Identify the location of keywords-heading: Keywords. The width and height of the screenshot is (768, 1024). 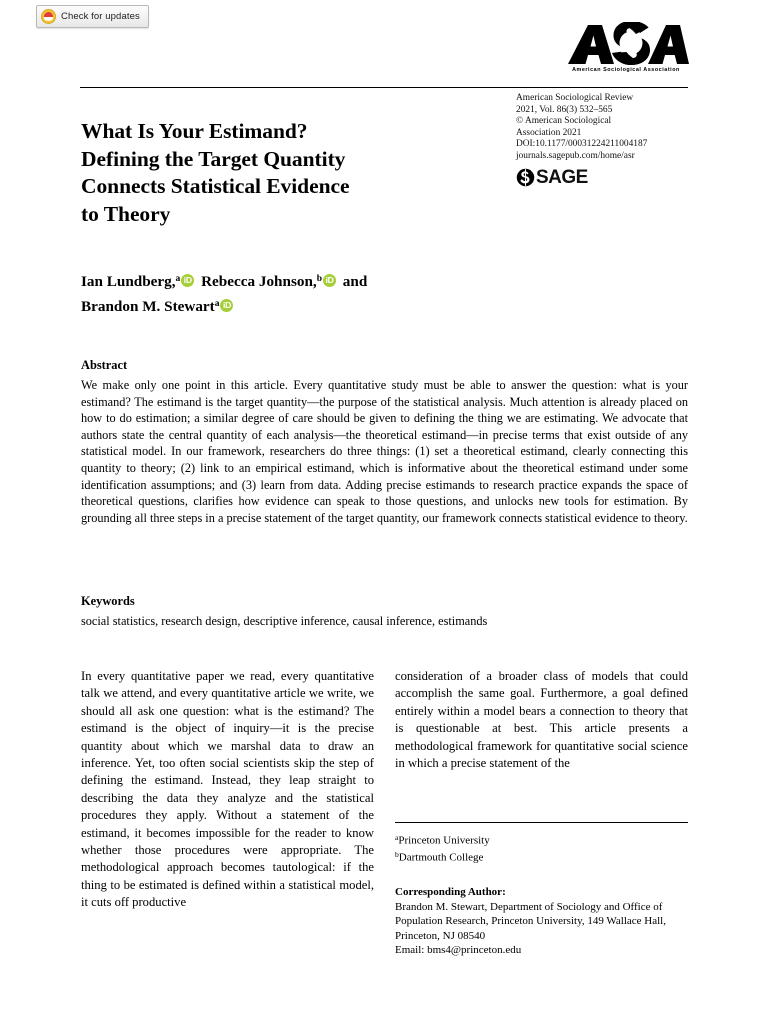
(108, 601).